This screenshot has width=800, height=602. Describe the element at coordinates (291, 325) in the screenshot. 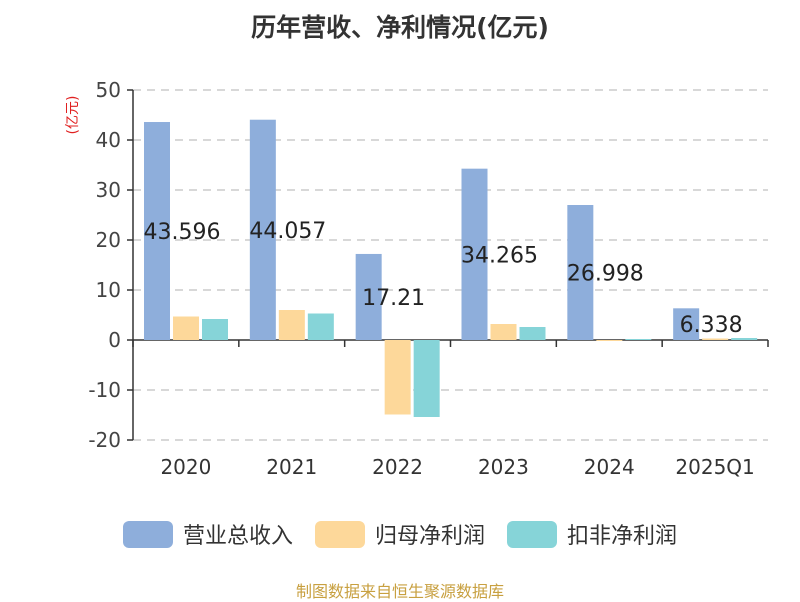

I see `bar-1-2021` at that location.